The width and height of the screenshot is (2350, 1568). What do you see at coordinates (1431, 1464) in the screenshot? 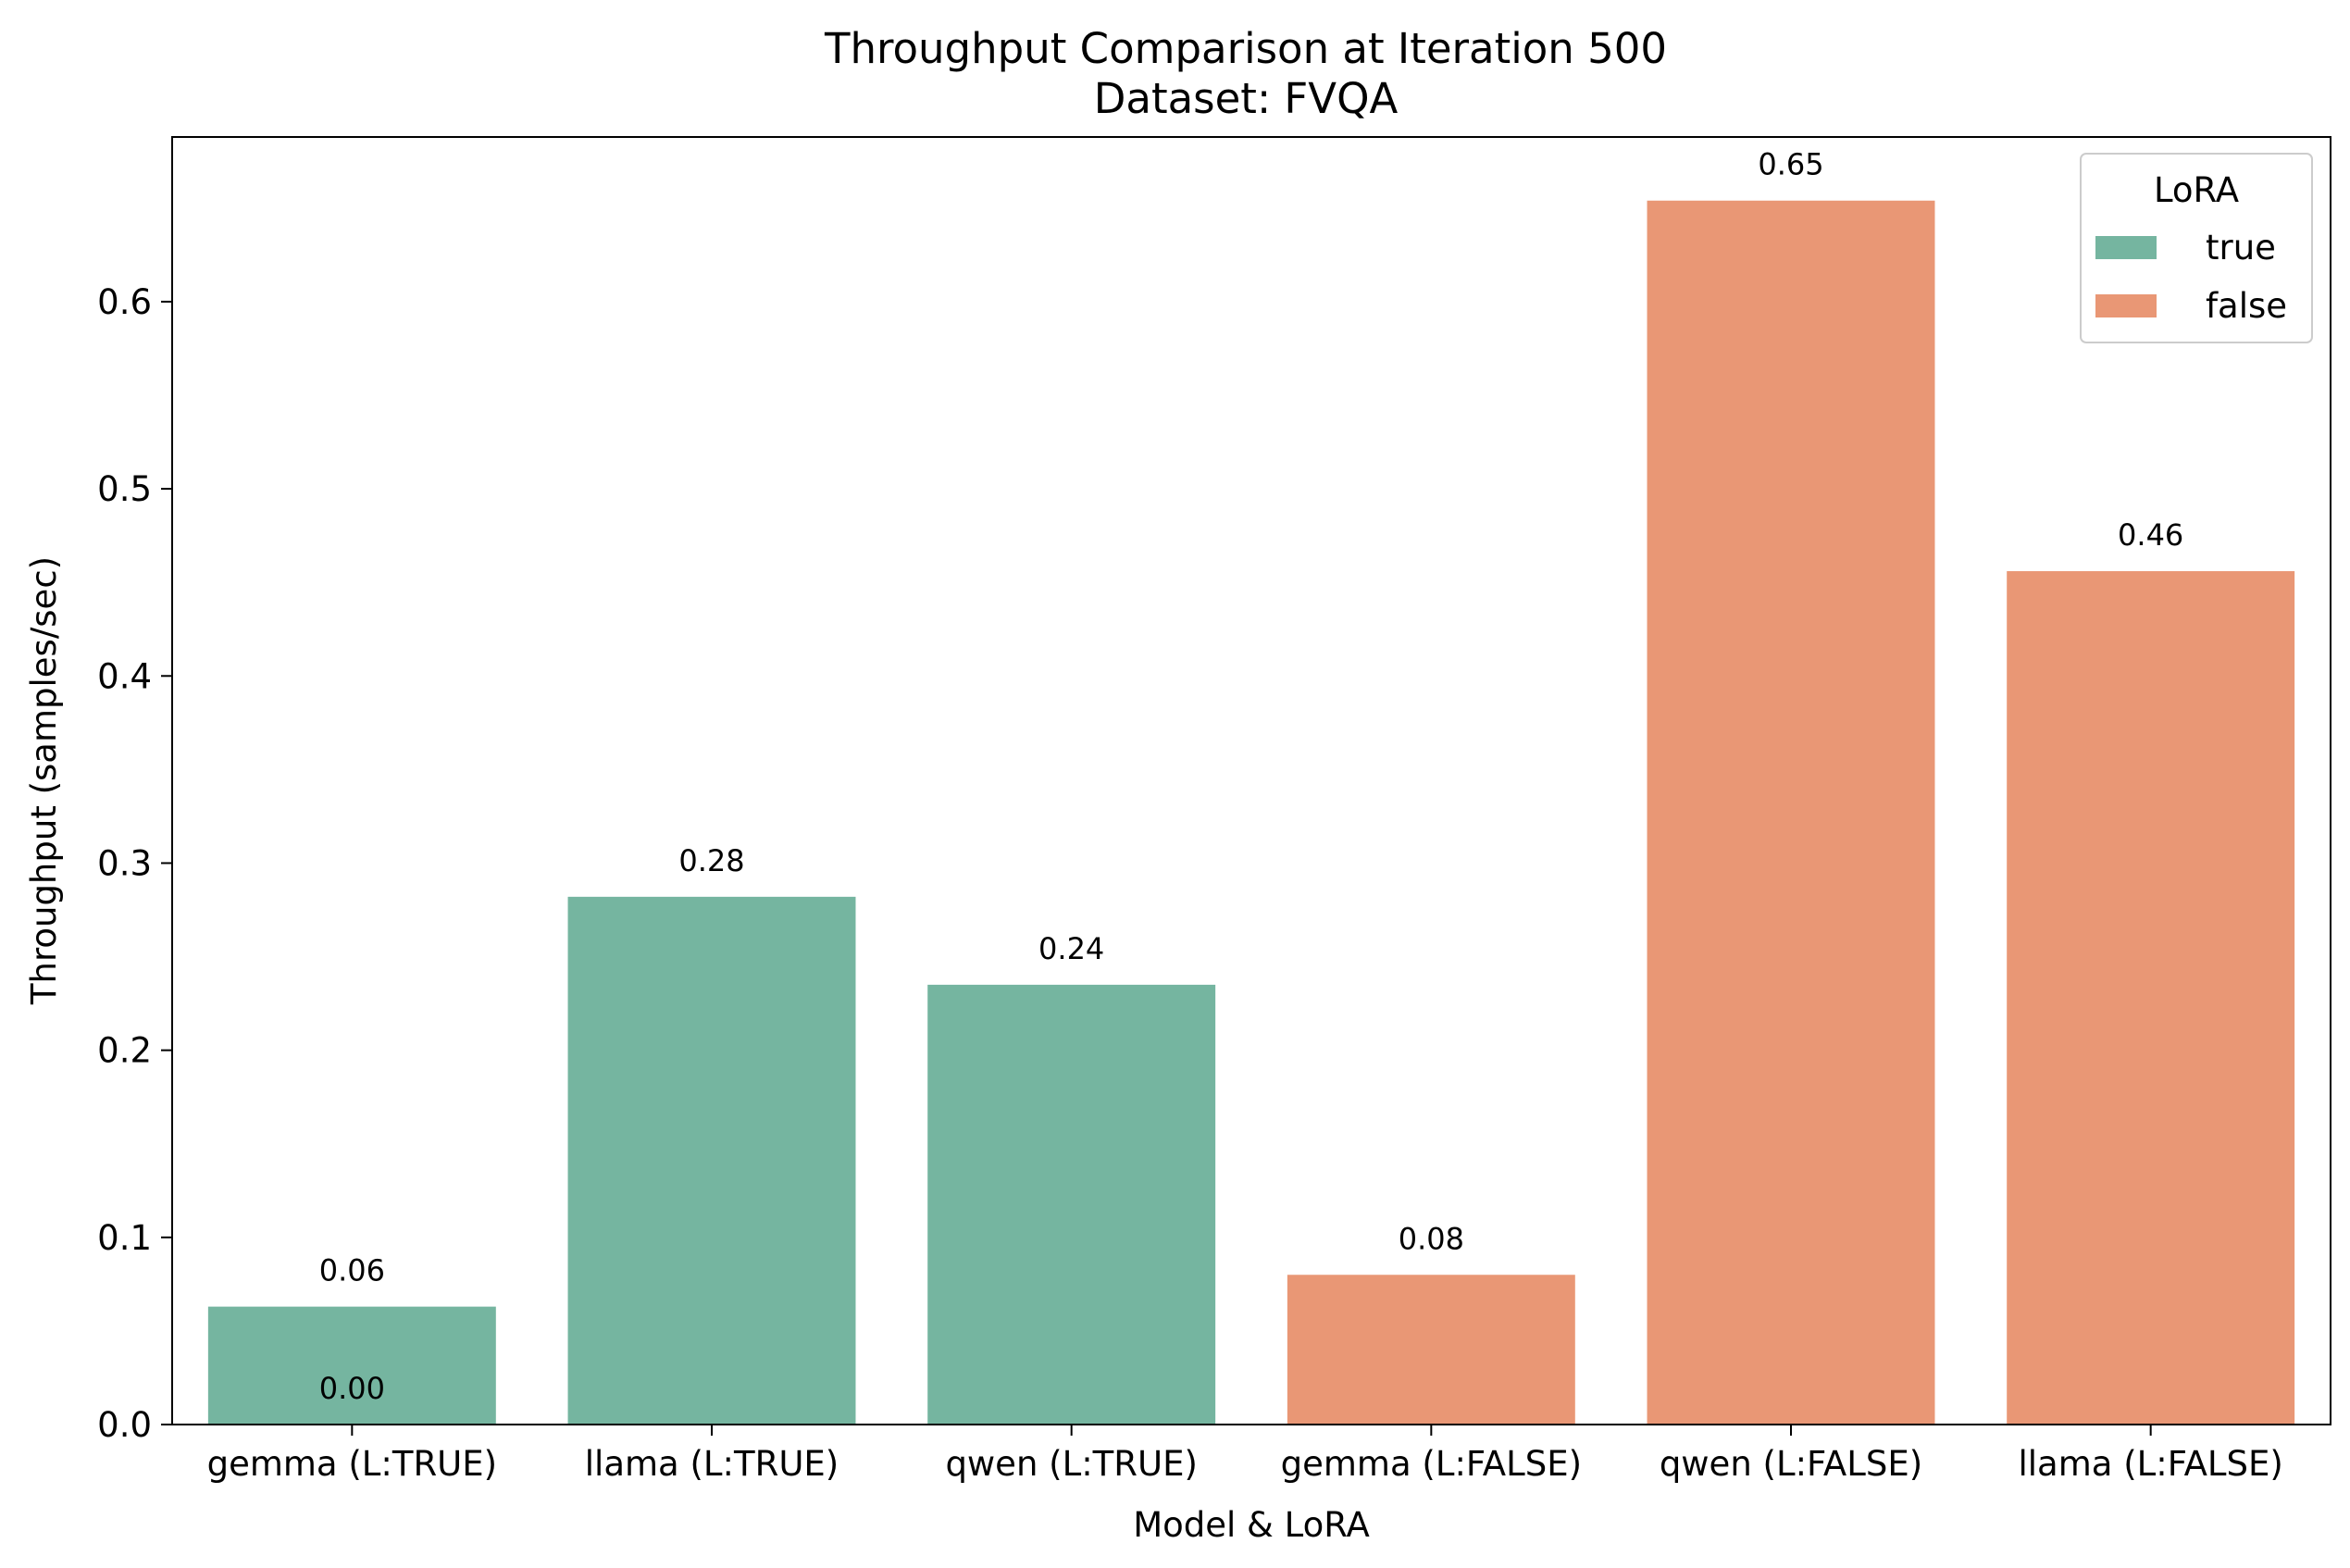
I see `x-tick-label-3: gemma (L:FALSE)` at bounding box center [1431, 1464].